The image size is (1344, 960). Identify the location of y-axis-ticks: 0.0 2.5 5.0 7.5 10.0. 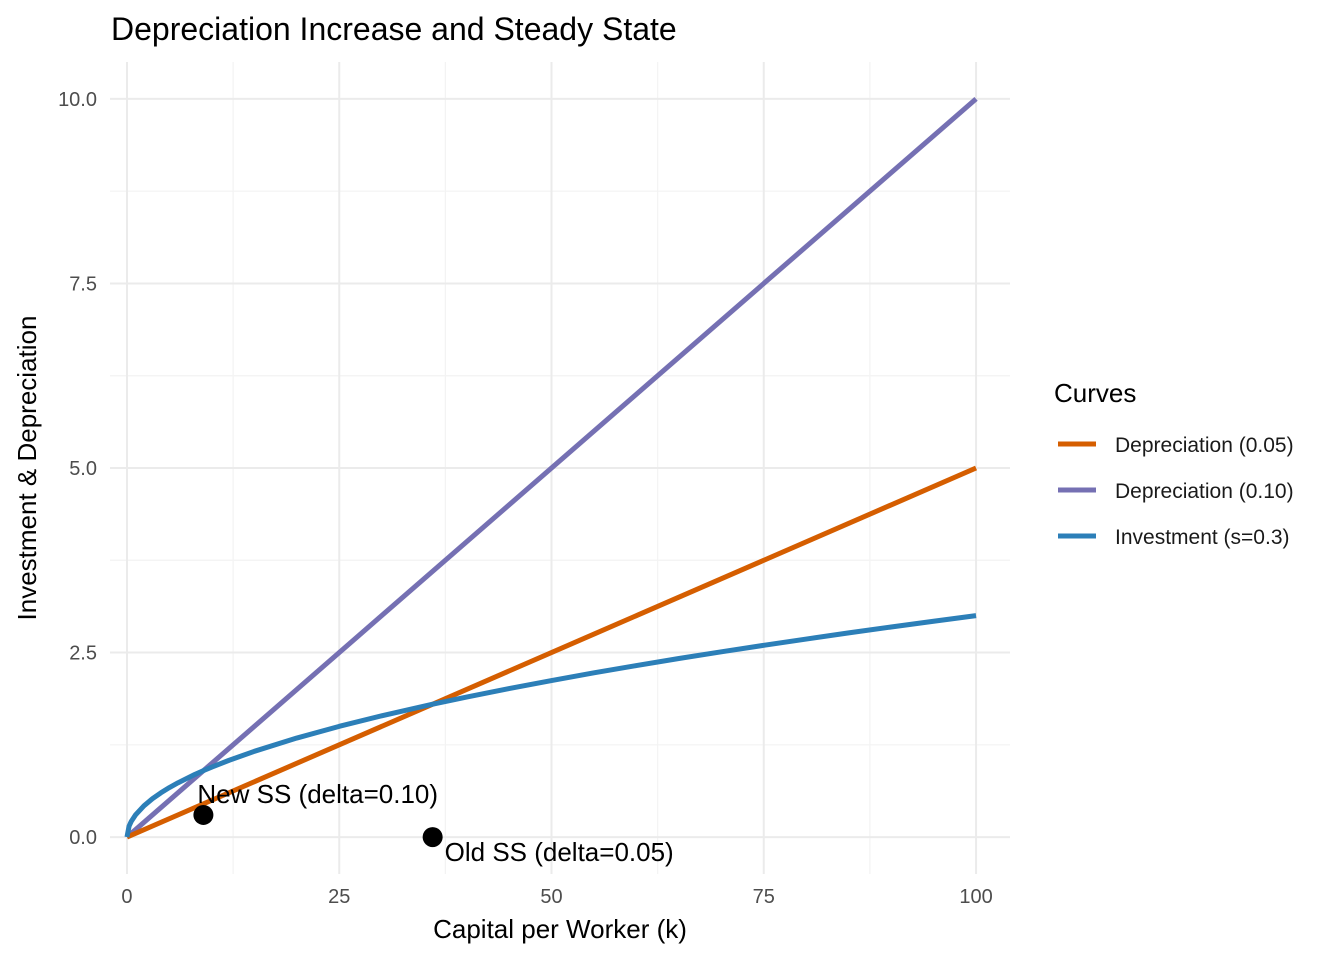
(77, 469).